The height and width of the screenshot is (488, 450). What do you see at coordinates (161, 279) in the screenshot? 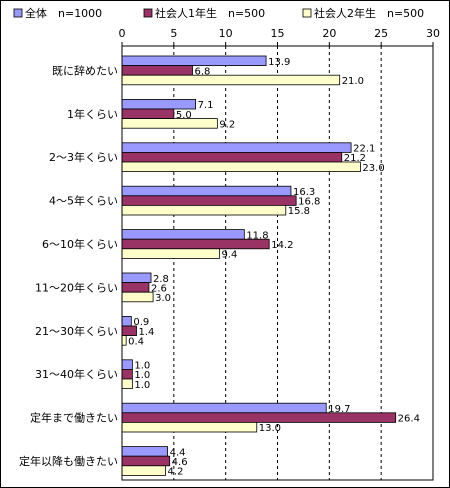
I see `data-label-5-0: 2.8` at bounding box center [161, 279].